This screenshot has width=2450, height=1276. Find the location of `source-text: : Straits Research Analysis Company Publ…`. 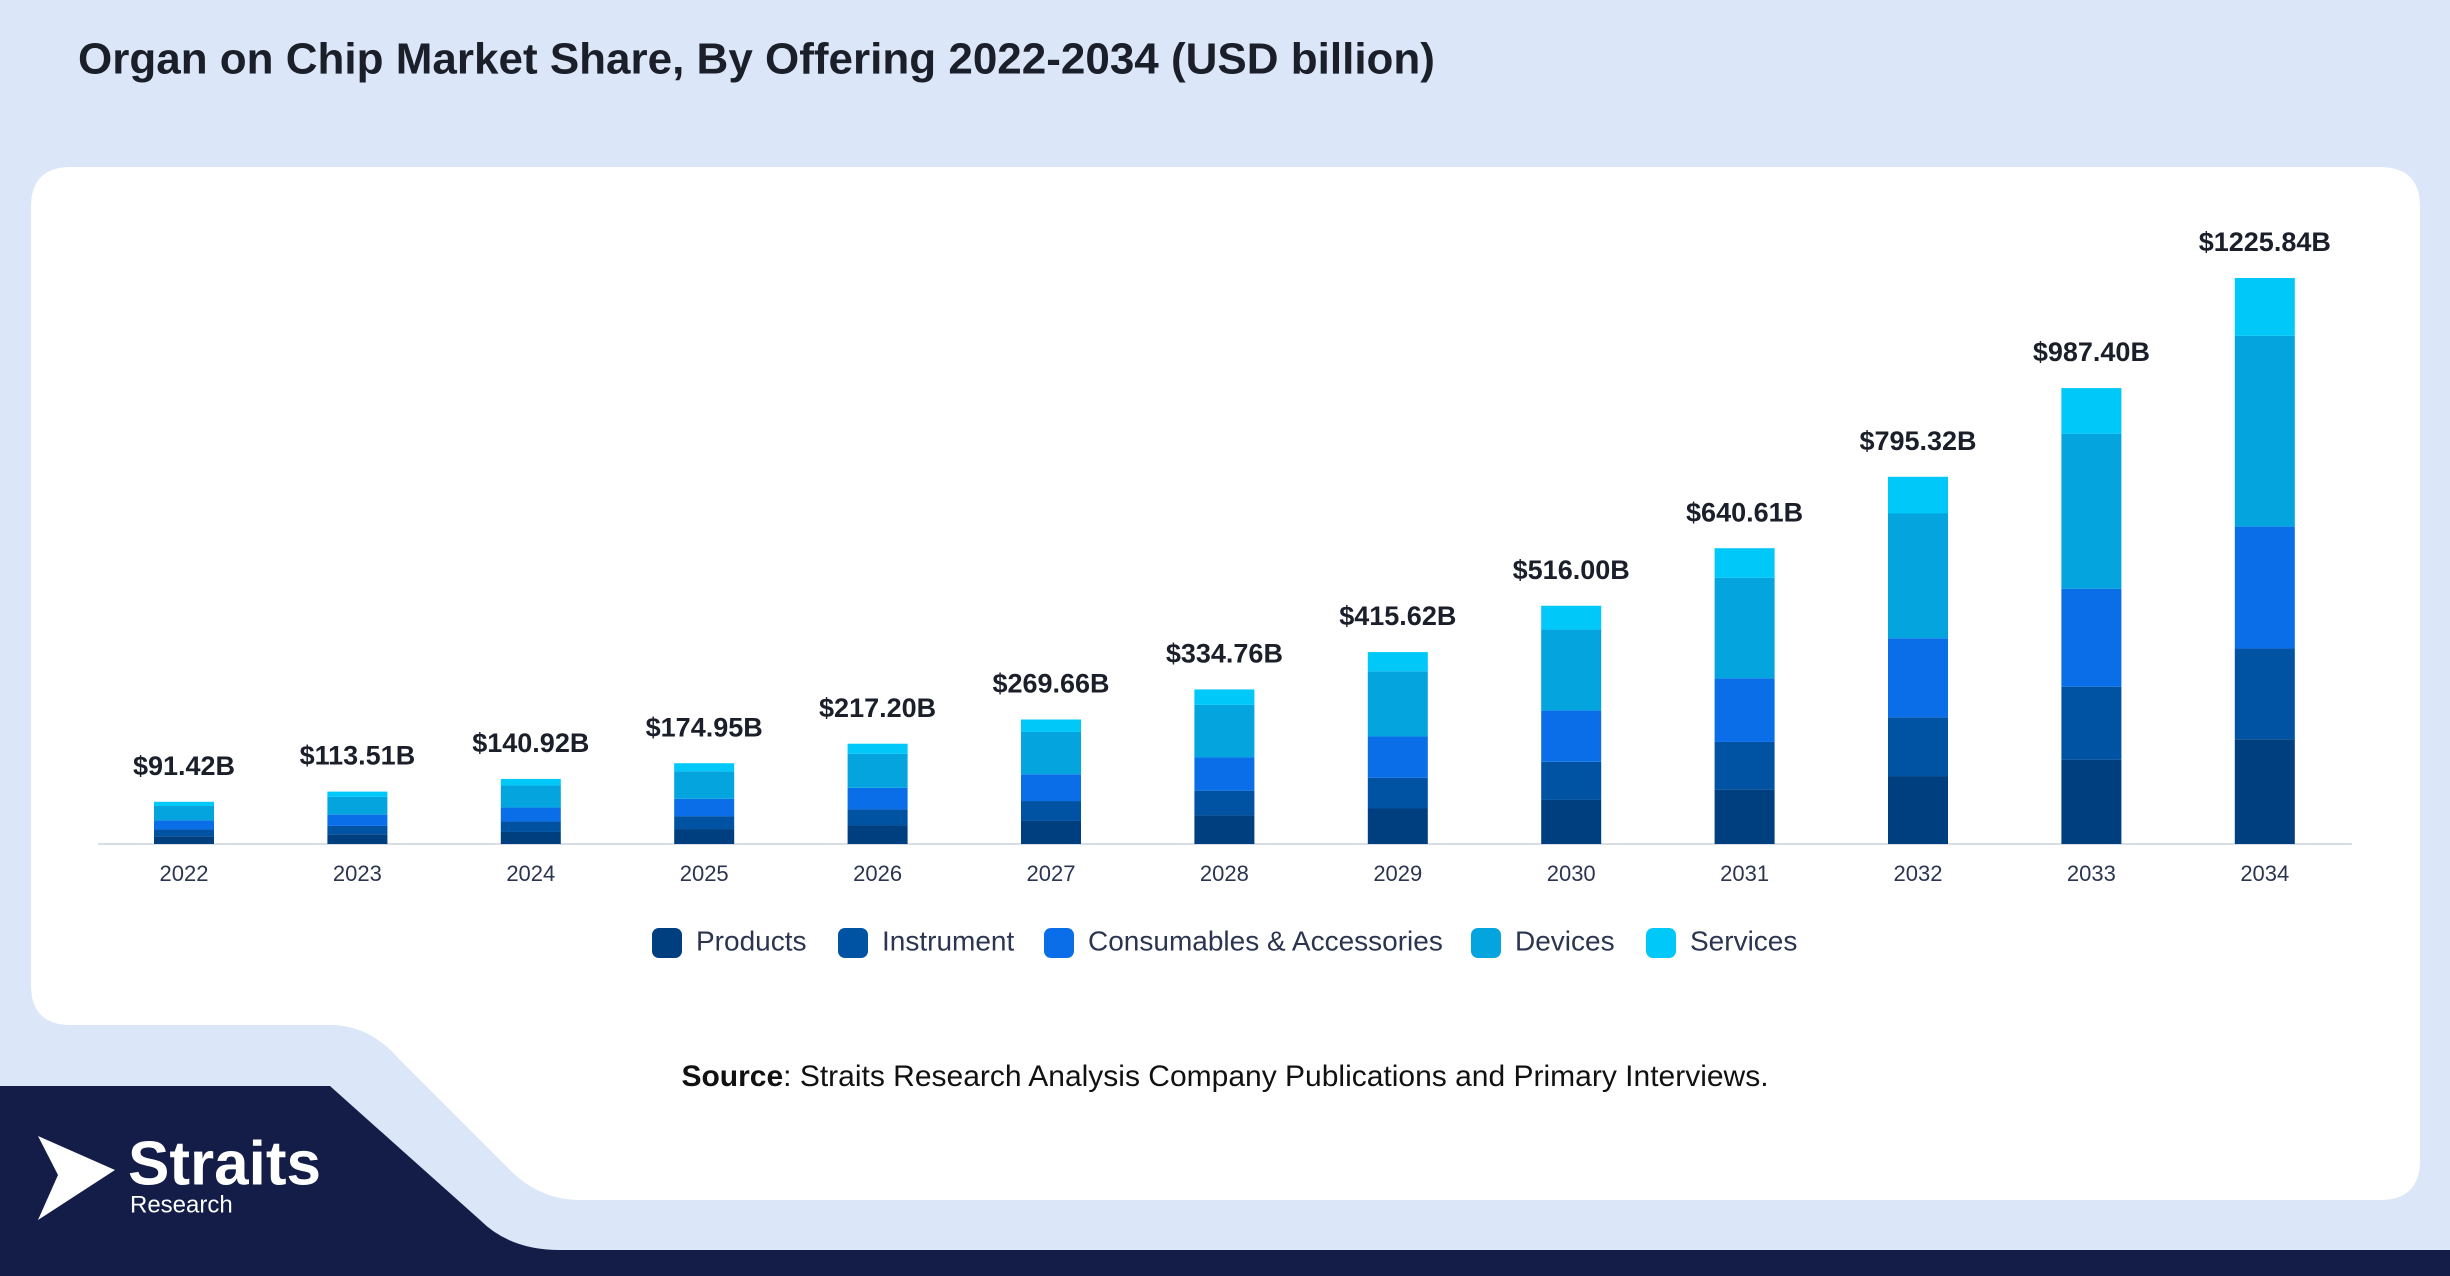

source-text: : Straits Research Analysis Company Publ… is located at coordinates (1275, 1076).